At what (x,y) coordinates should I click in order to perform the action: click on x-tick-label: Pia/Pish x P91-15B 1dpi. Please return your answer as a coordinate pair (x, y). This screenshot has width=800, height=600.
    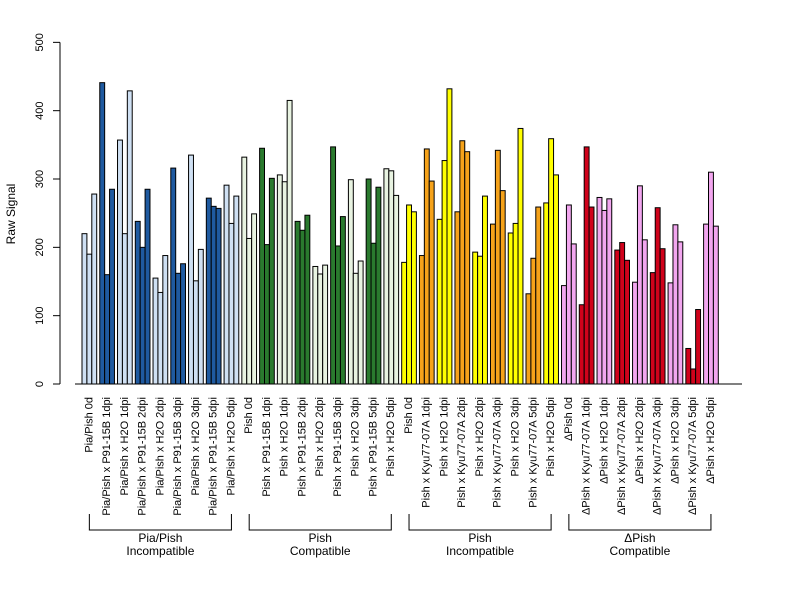
    Looking at the image, I should click on (107, 456).